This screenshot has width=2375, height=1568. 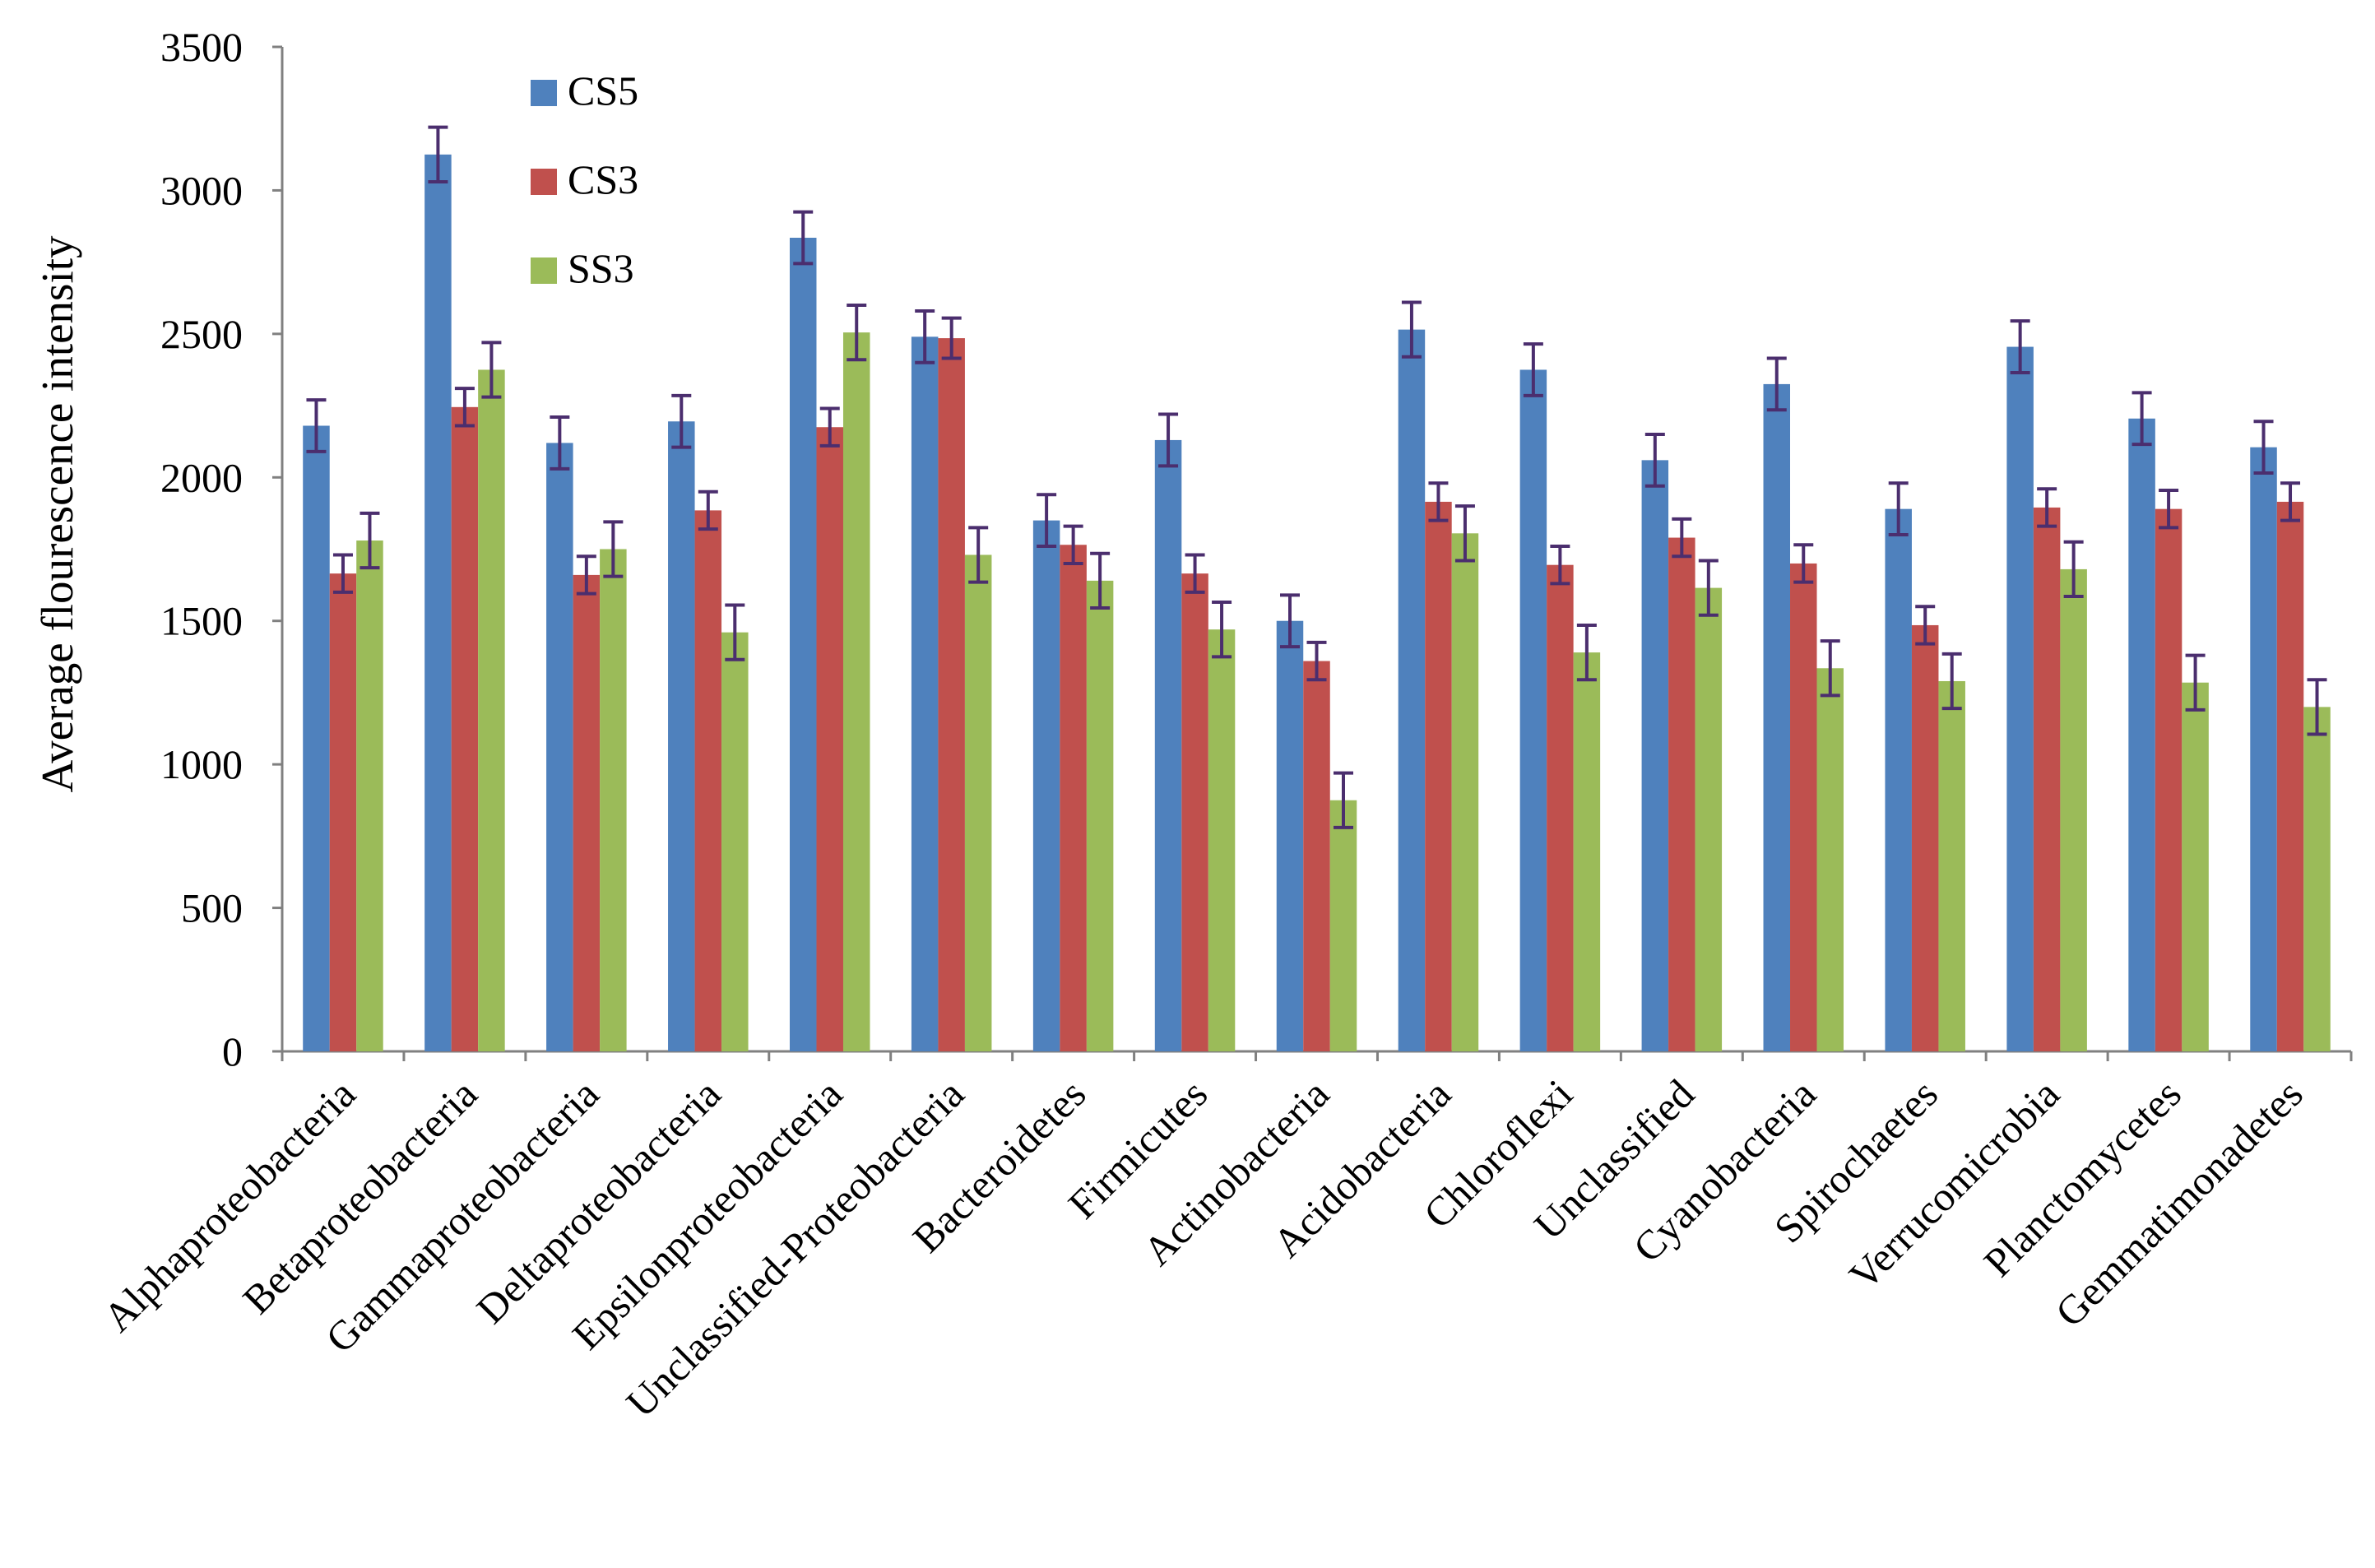 I want to click on y-tick-label: 0, so click(x=232, y=1051).